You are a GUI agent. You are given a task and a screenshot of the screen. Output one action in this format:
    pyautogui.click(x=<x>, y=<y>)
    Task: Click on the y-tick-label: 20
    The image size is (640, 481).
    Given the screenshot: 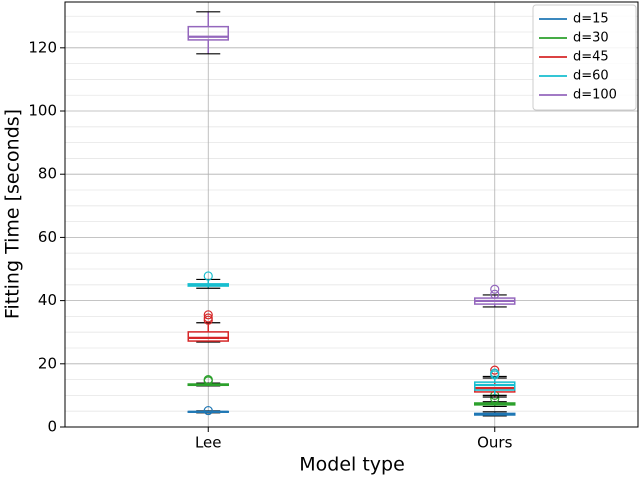 What is the action you would take?
    pyautogui.click(x=47, y=363)
    